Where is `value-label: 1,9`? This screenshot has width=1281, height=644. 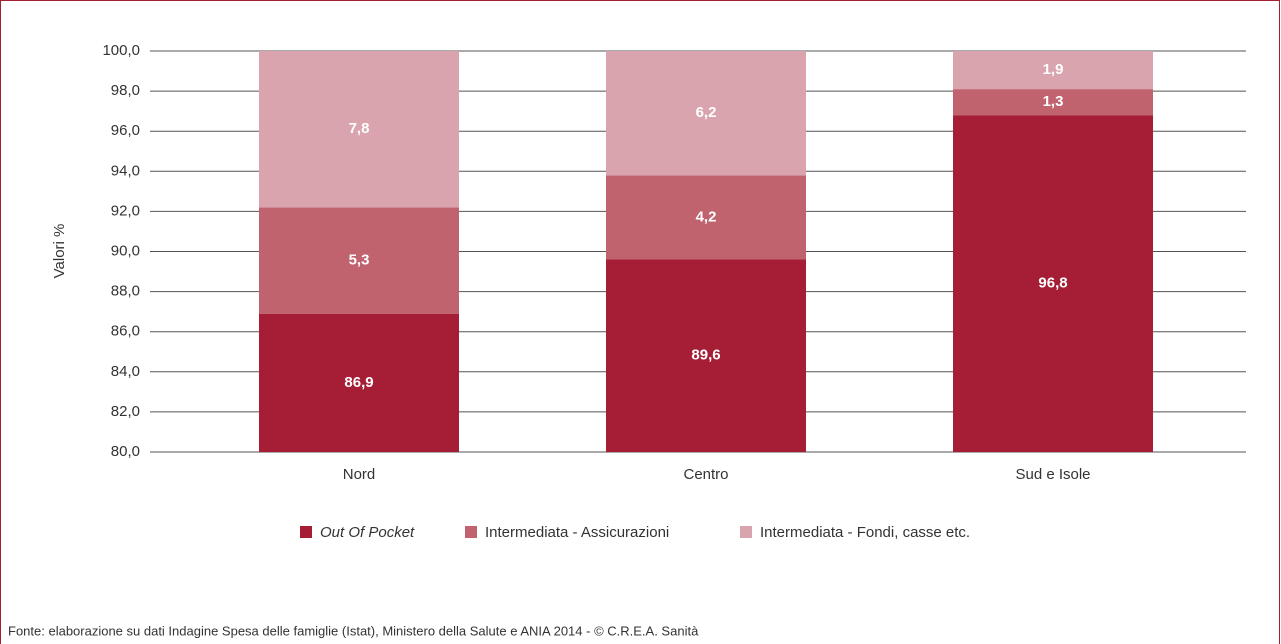
value-label: 1,9 is located at coordinates (1053, 69).